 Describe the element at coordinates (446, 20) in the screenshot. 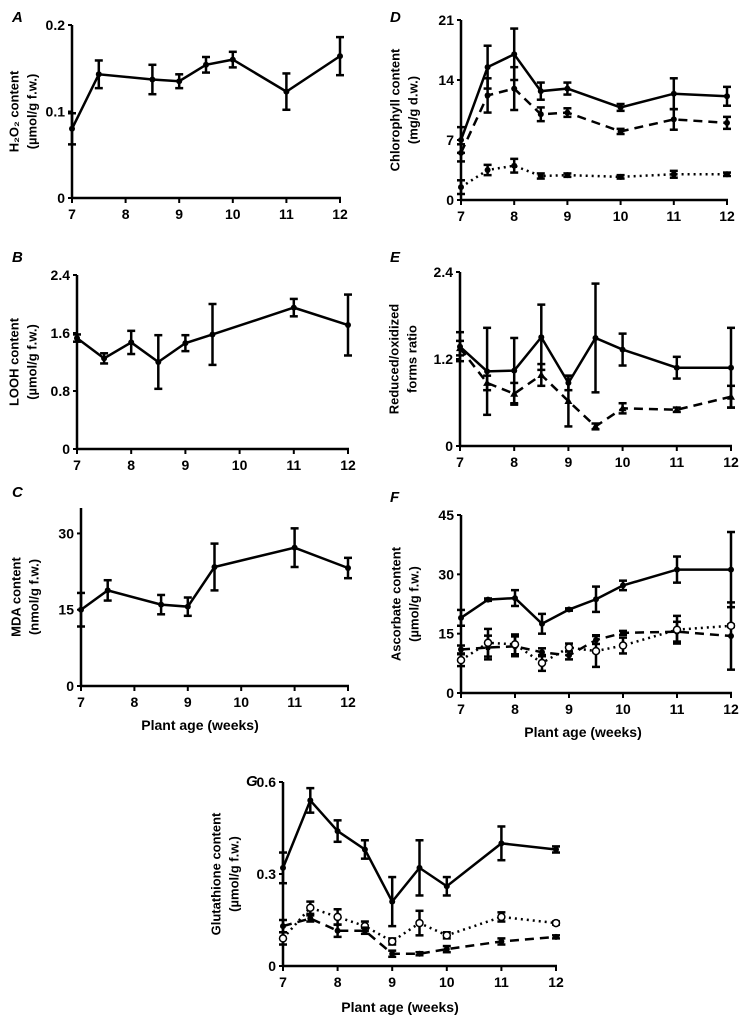

I see `y-tick-label: 21` at that location.